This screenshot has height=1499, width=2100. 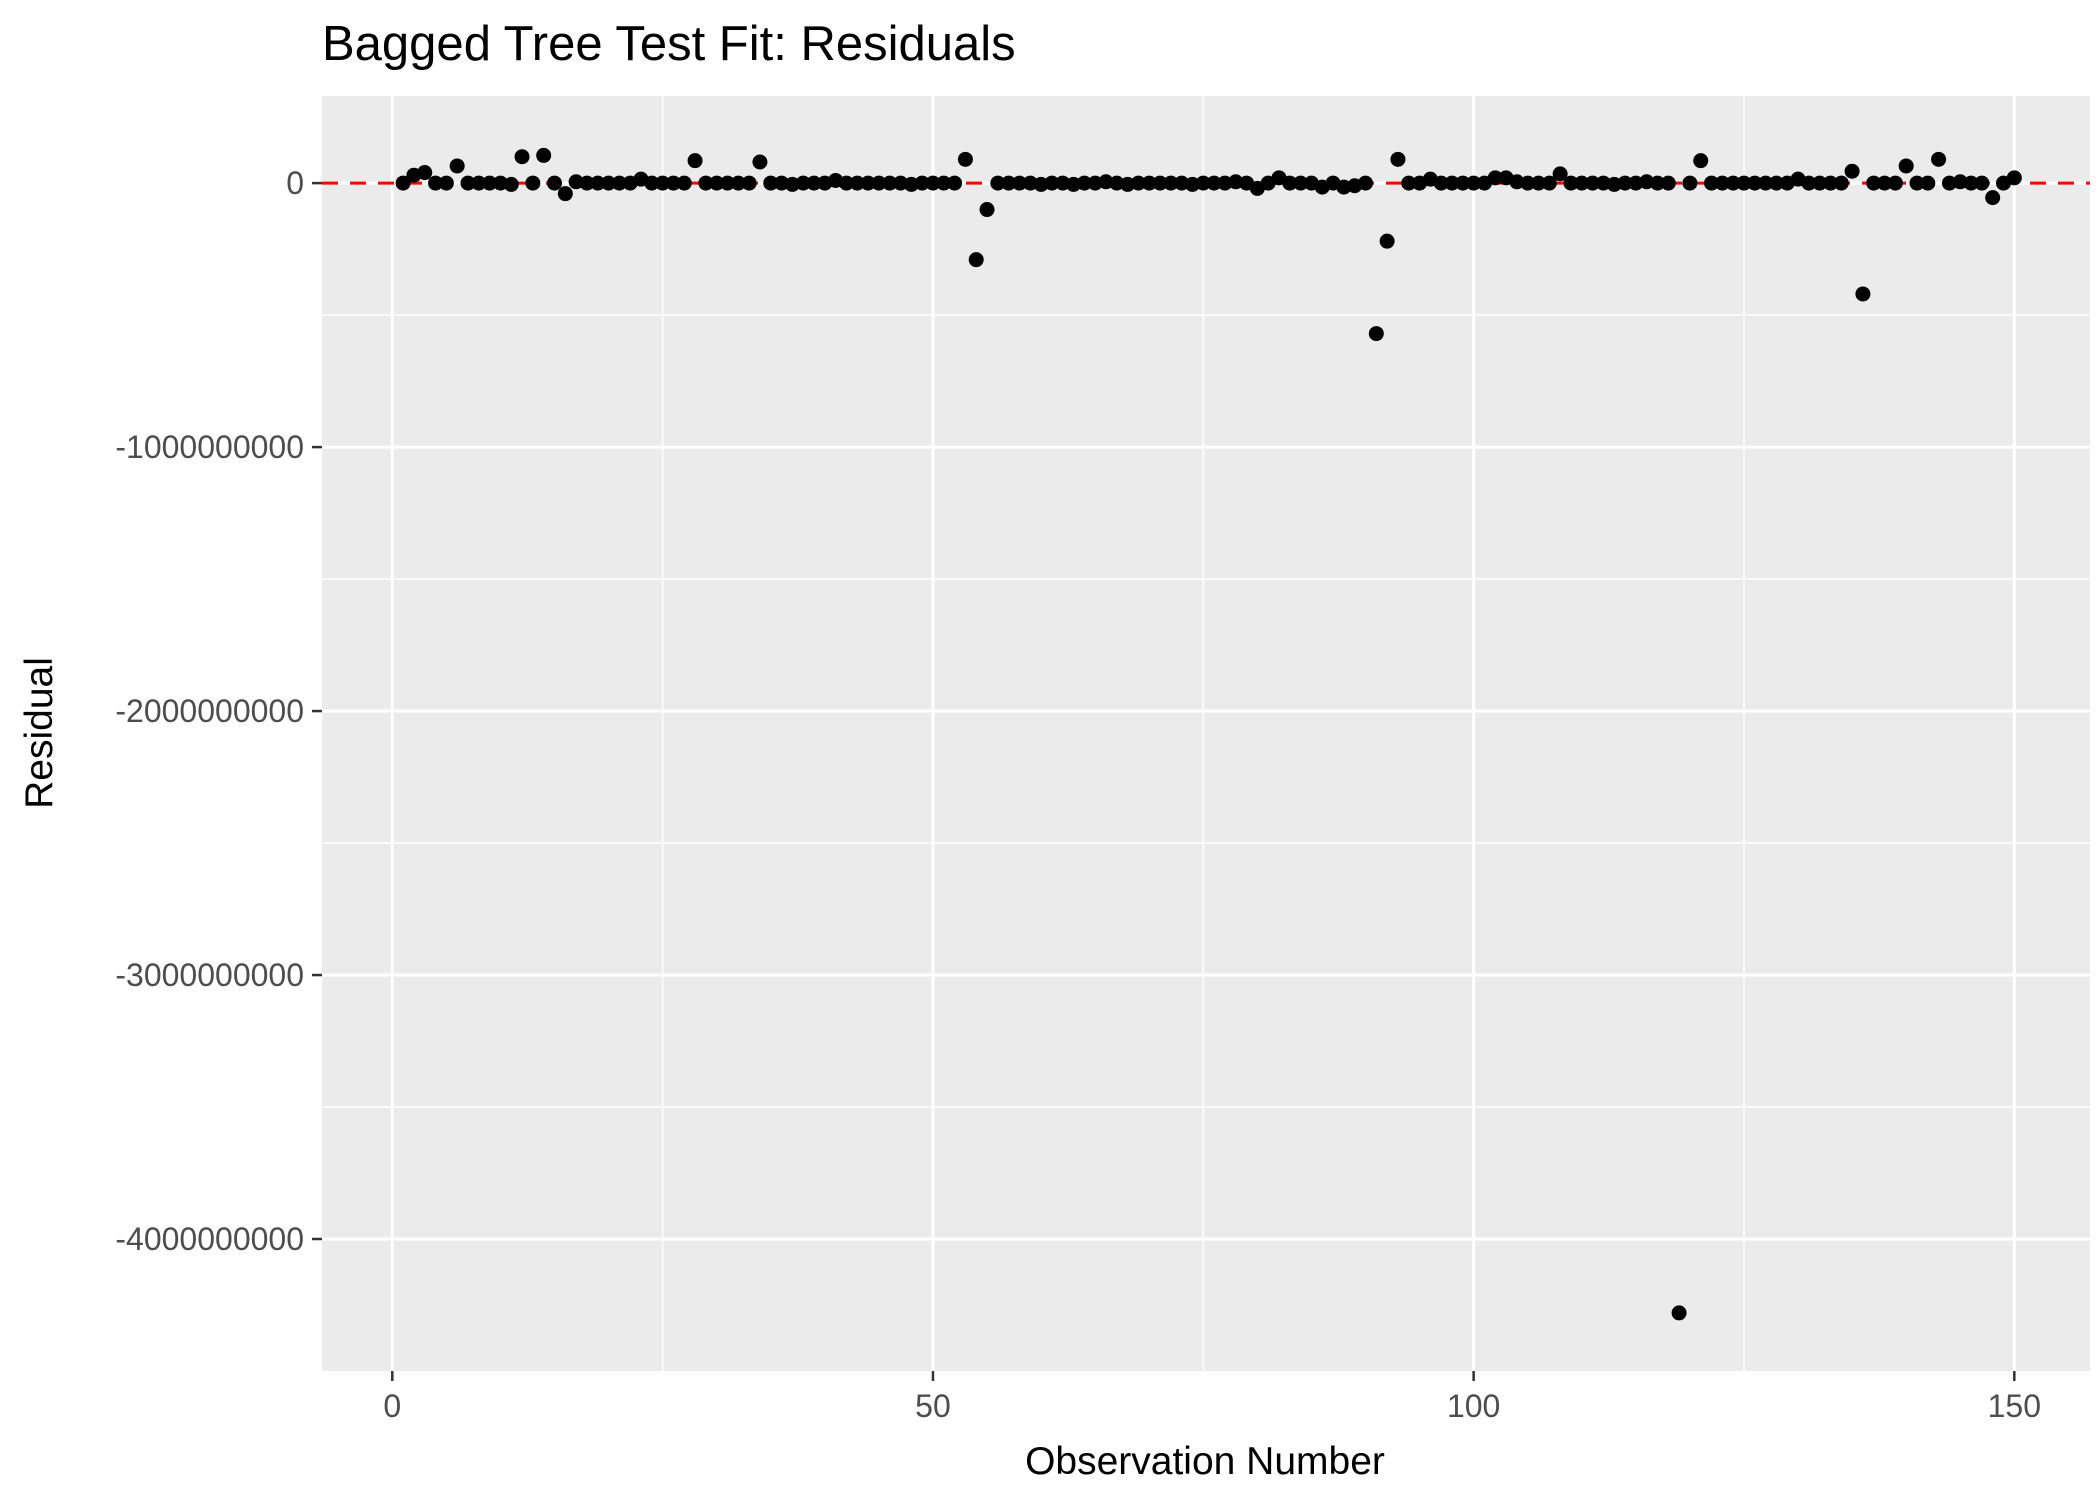 I want to click on x-axis-ticks: 0 50 100 150, so click(x=1212, y=1397).